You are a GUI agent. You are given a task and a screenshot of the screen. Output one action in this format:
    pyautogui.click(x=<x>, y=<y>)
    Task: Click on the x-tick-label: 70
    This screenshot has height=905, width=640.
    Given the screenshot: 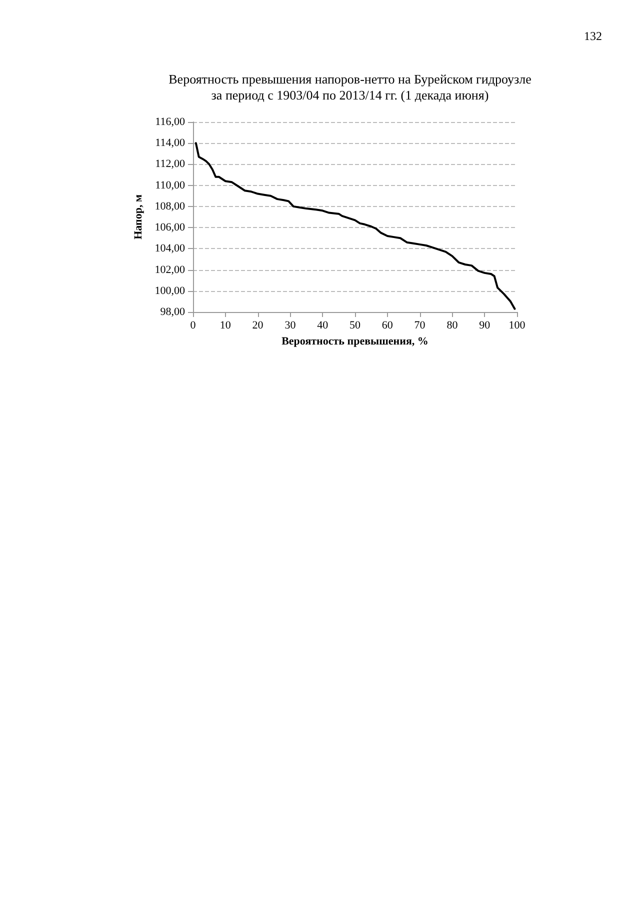 What is the action you would take?
    pyautogui.click(x=420, y=326)
    